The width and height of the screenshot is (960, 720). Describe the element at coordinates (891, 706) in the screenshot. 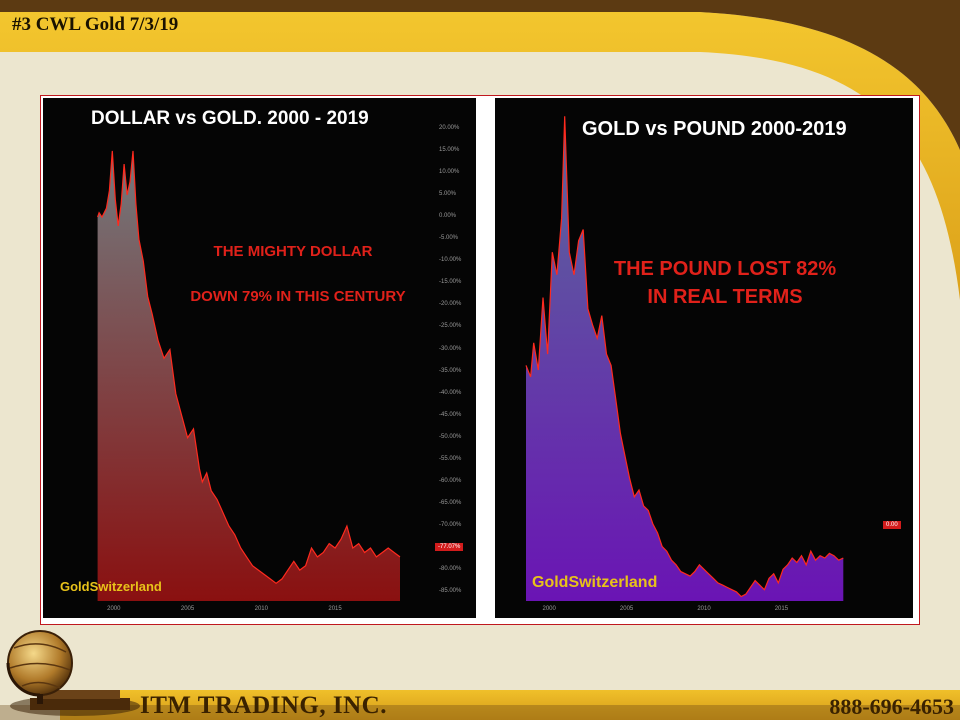

I see `company-phone: 888-696-4653` at that location.